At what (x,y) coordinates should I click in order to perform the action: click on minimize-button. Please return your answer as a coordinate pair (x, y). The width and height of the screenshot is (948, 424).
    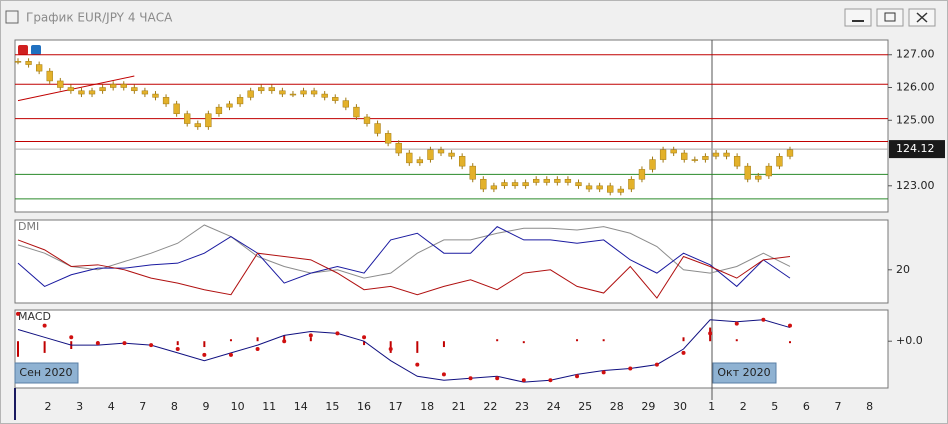
    Looking at the image, I should click on (858, 17).